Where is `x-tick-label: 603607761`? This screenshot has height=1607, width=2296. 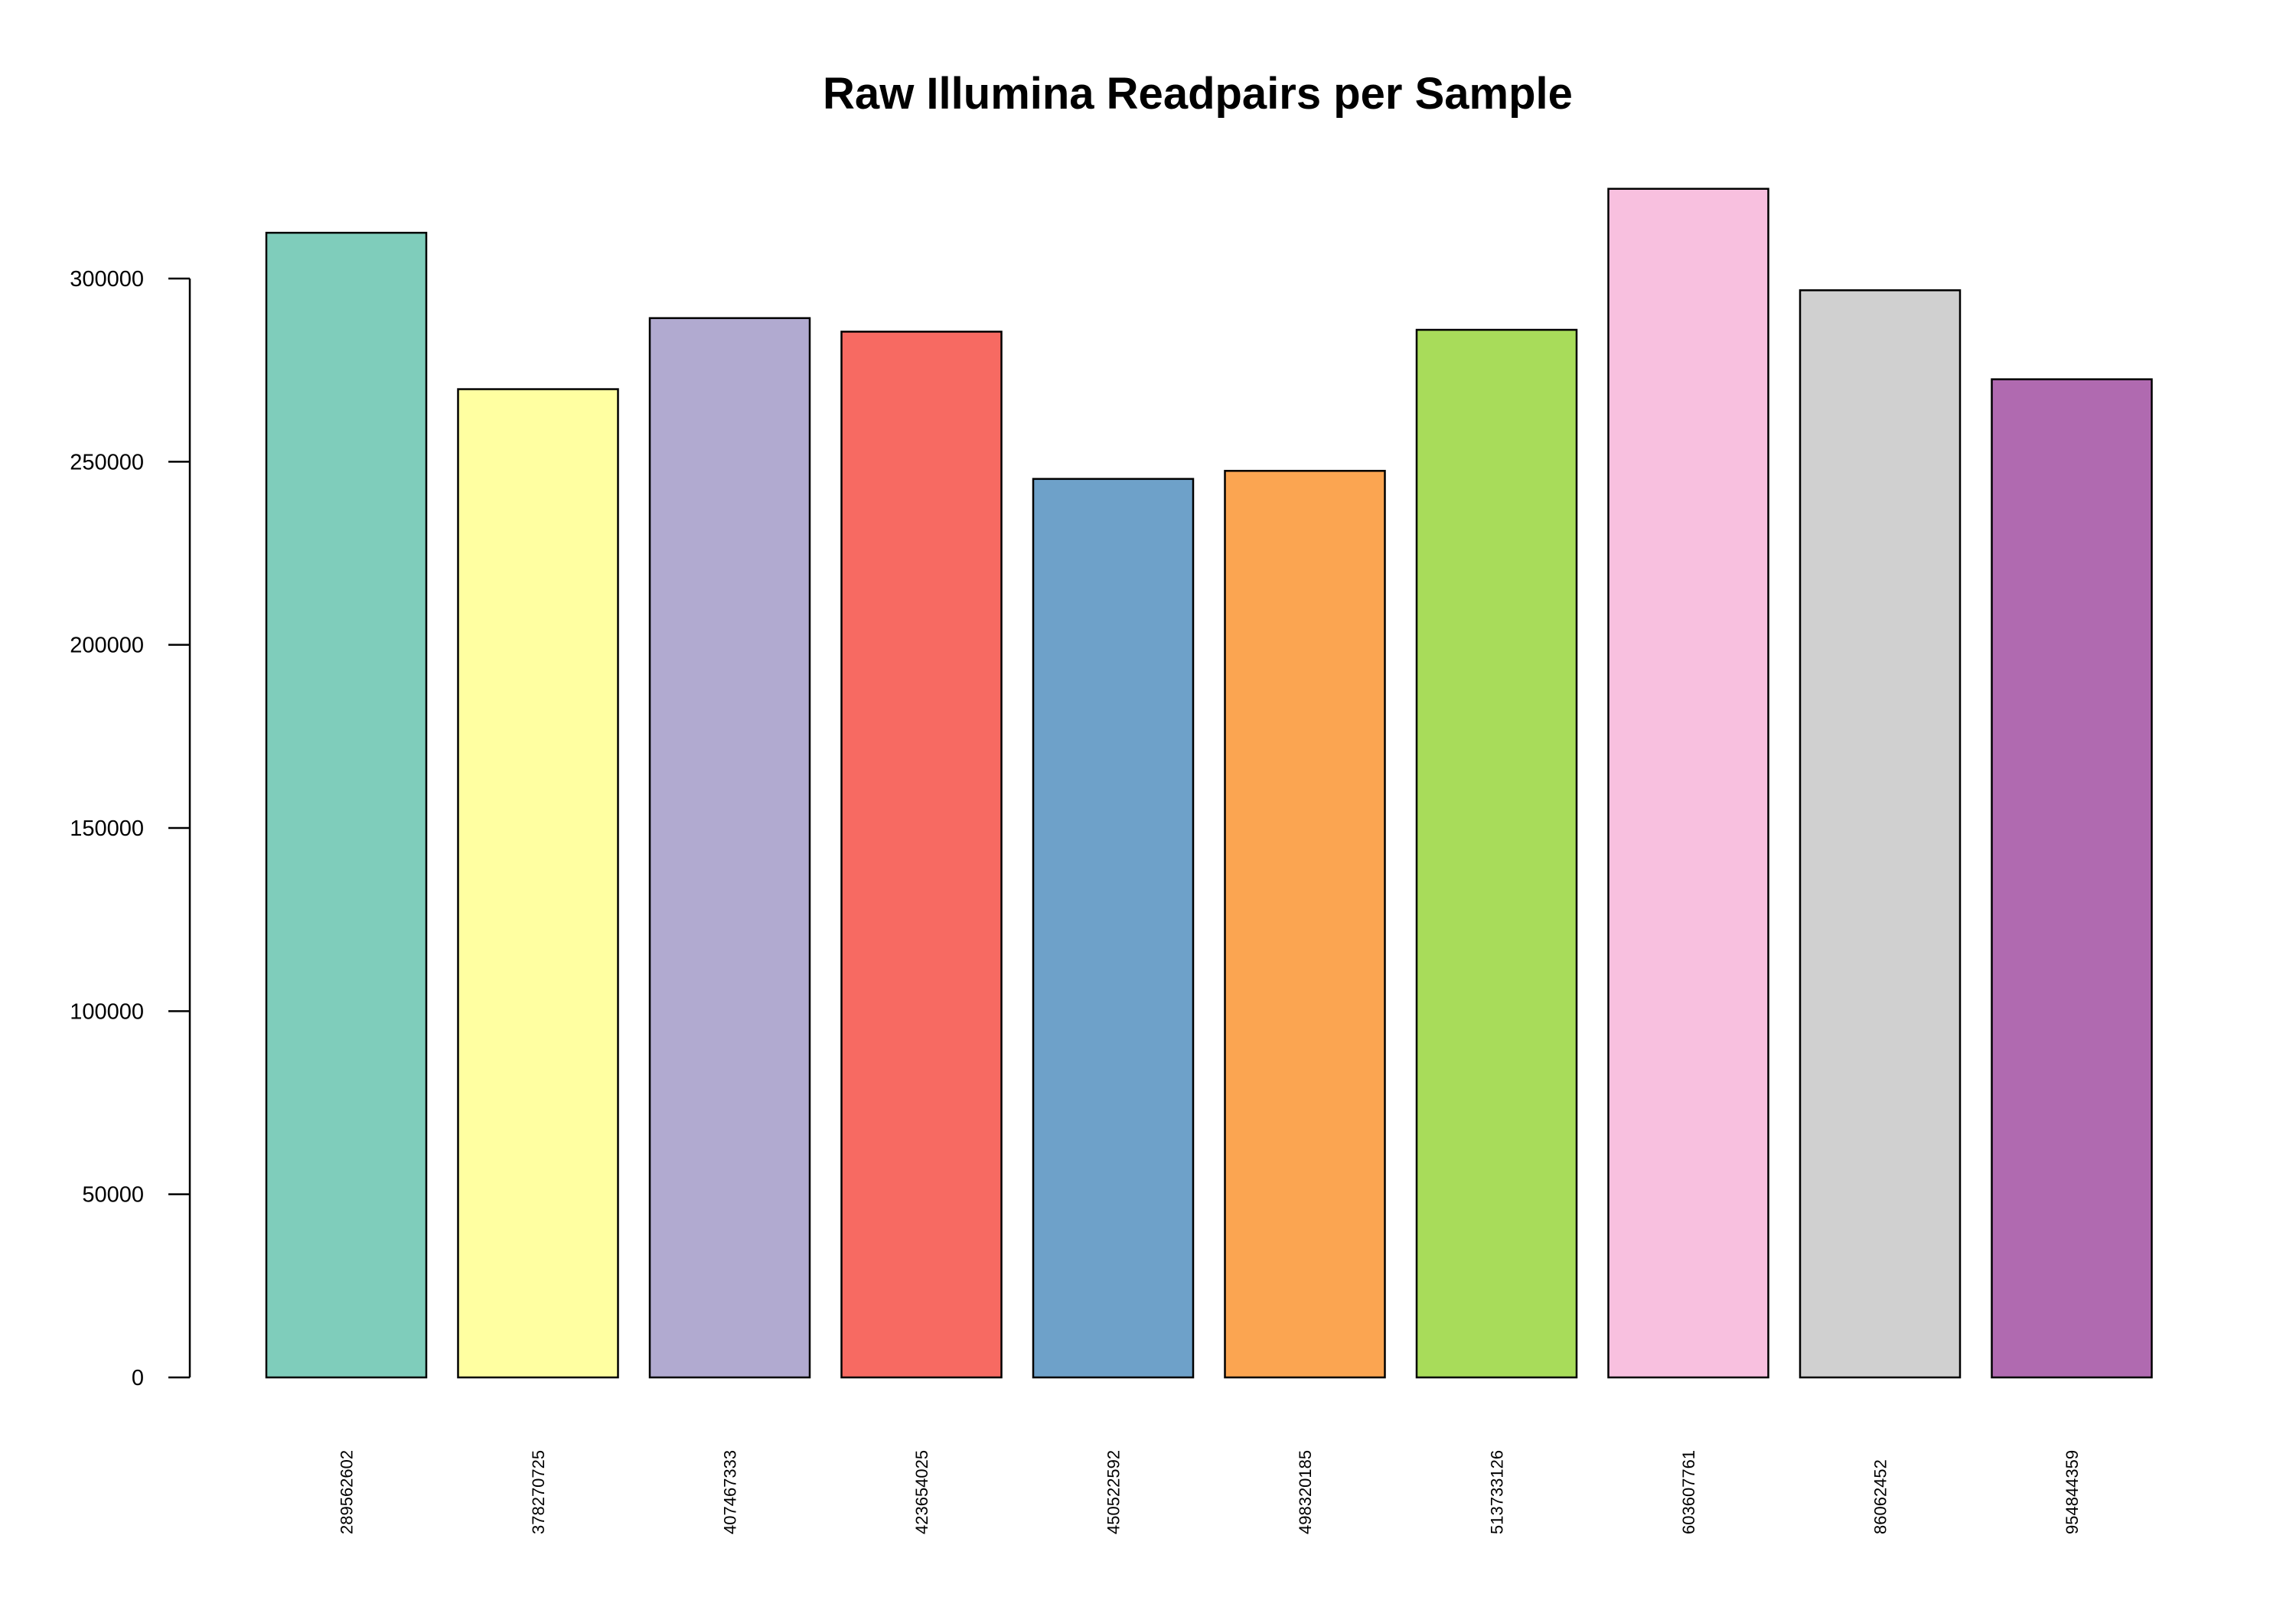 x-tick-label: 603607761 is located at coordinates (1688, 1492).